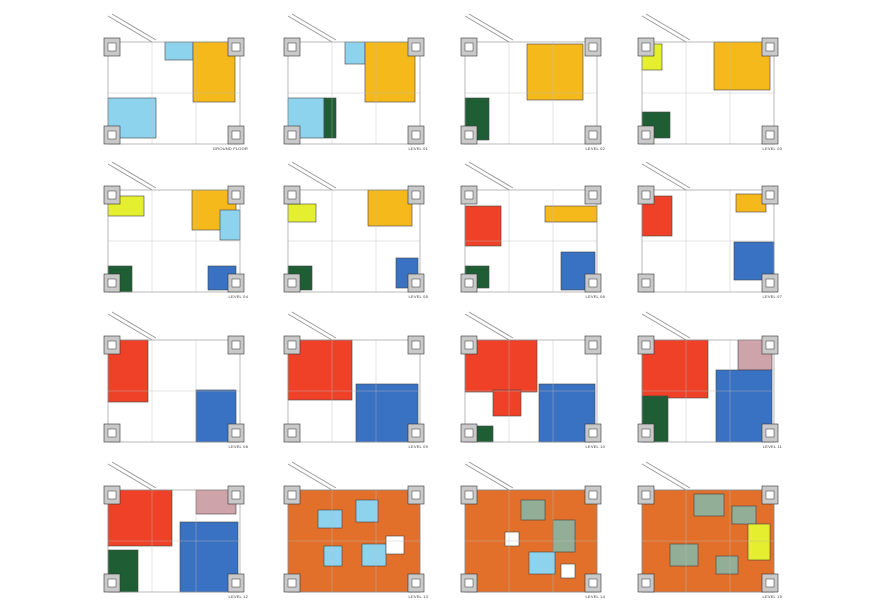 This screenshot has width=878, height=612. I want to click on floor-plan: LEVEL 12, so click(175, 532).